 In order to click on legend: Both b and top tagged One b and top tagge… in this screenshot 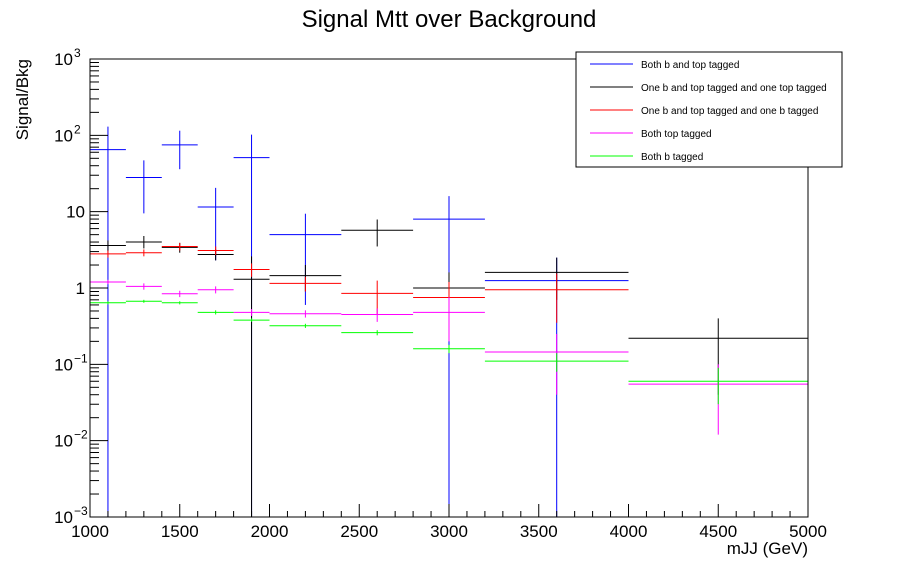, I will do `click(709, 109)`.